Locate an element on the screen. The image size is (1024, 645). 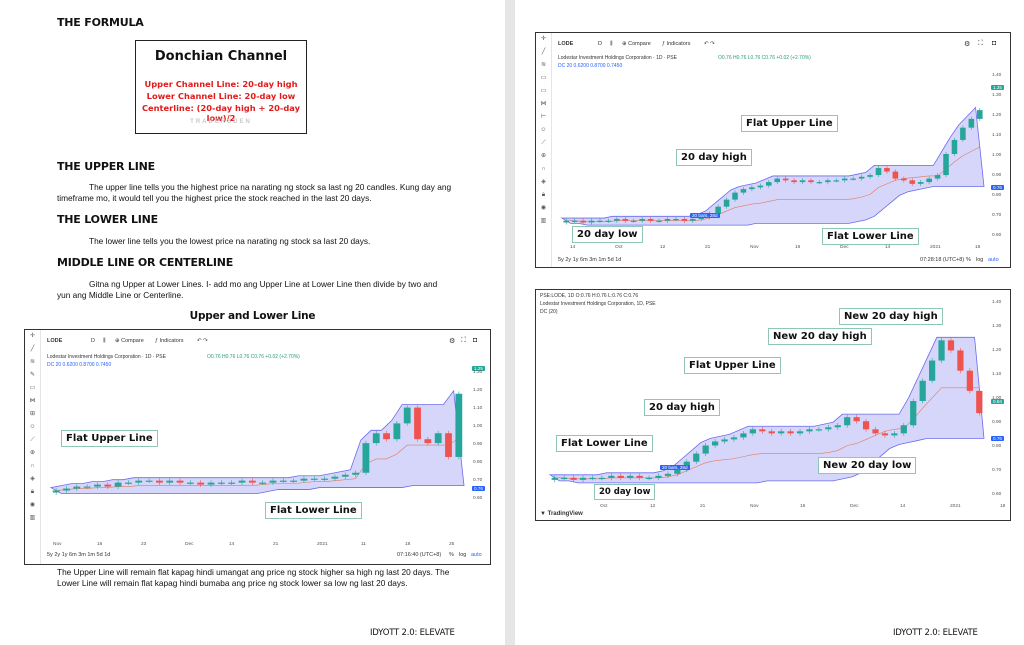
clock: 07:16:40 (UTC+8) is located at coordinates (419, 555).